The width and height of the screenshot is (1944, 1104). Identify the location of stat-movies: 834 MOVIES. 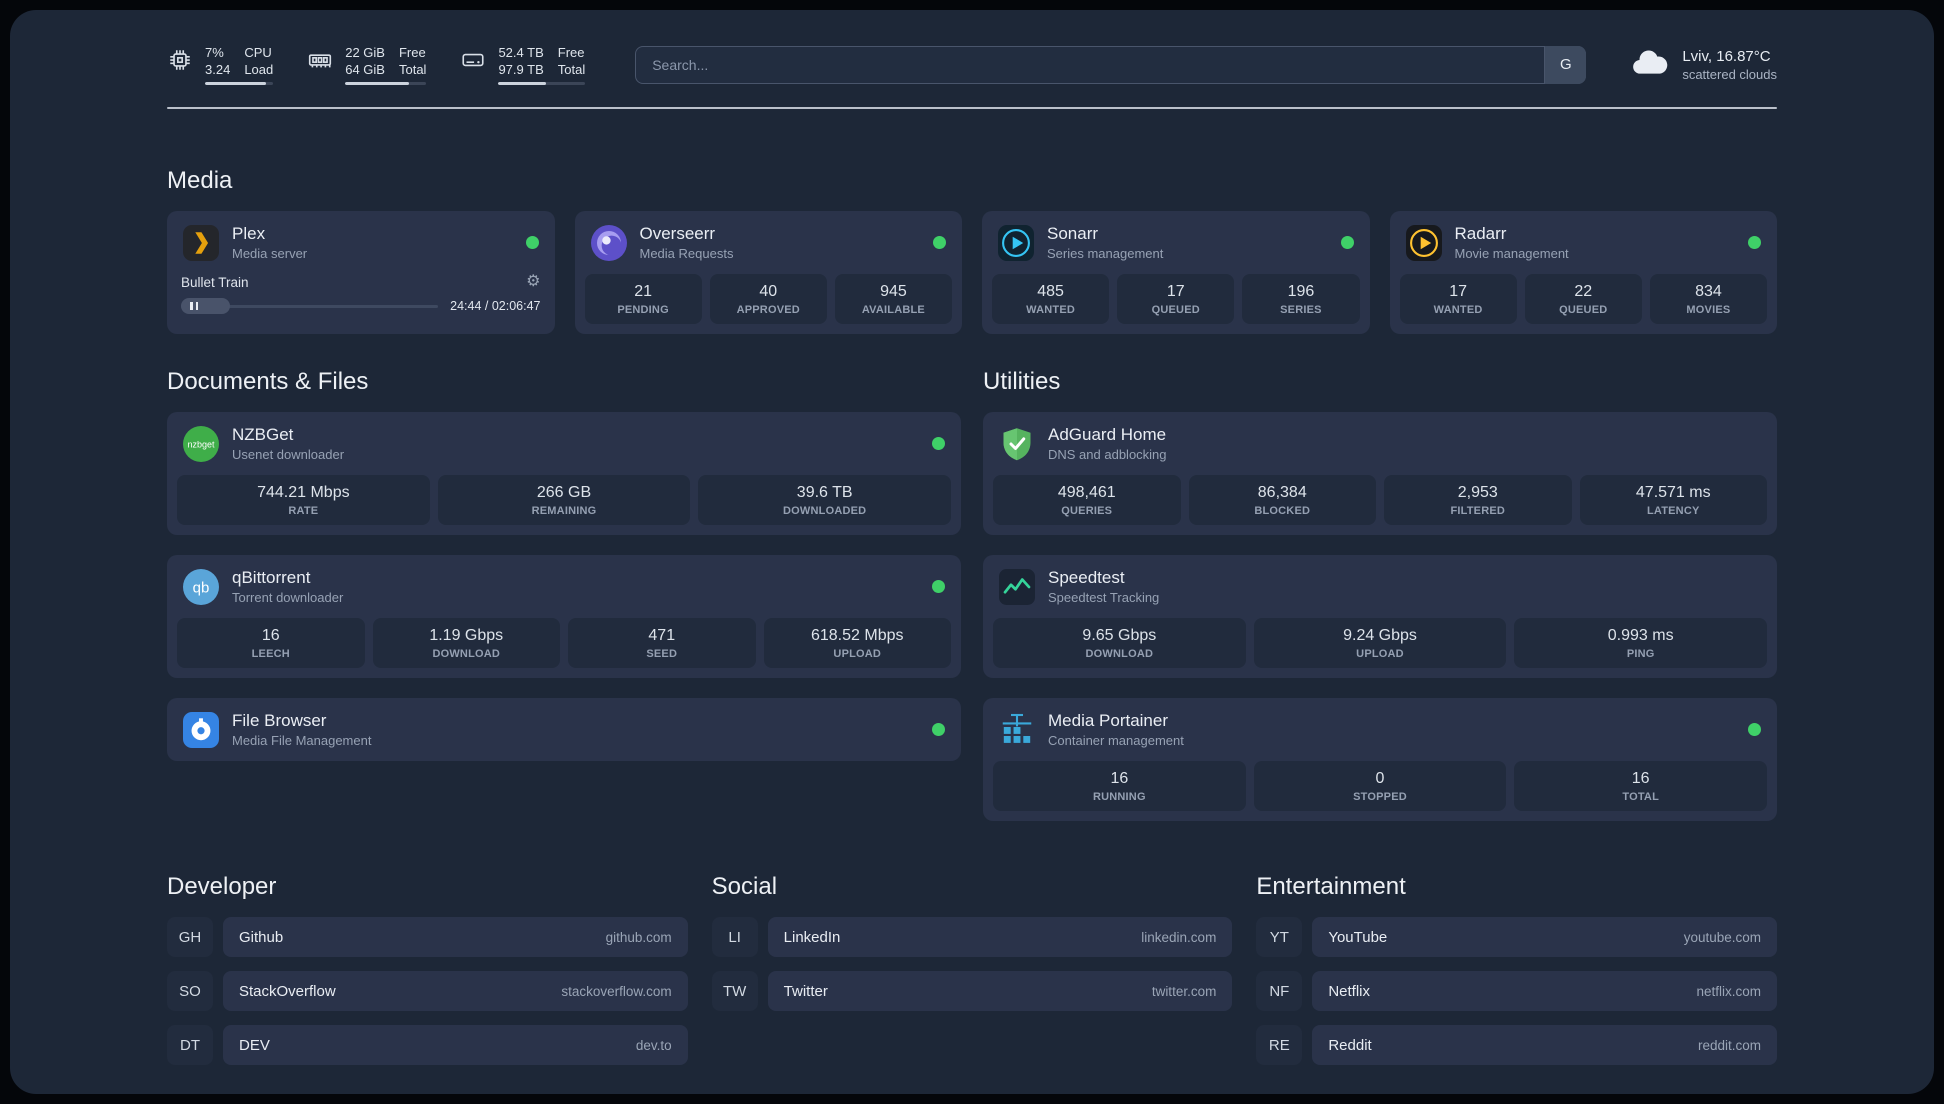
(1708, 299).